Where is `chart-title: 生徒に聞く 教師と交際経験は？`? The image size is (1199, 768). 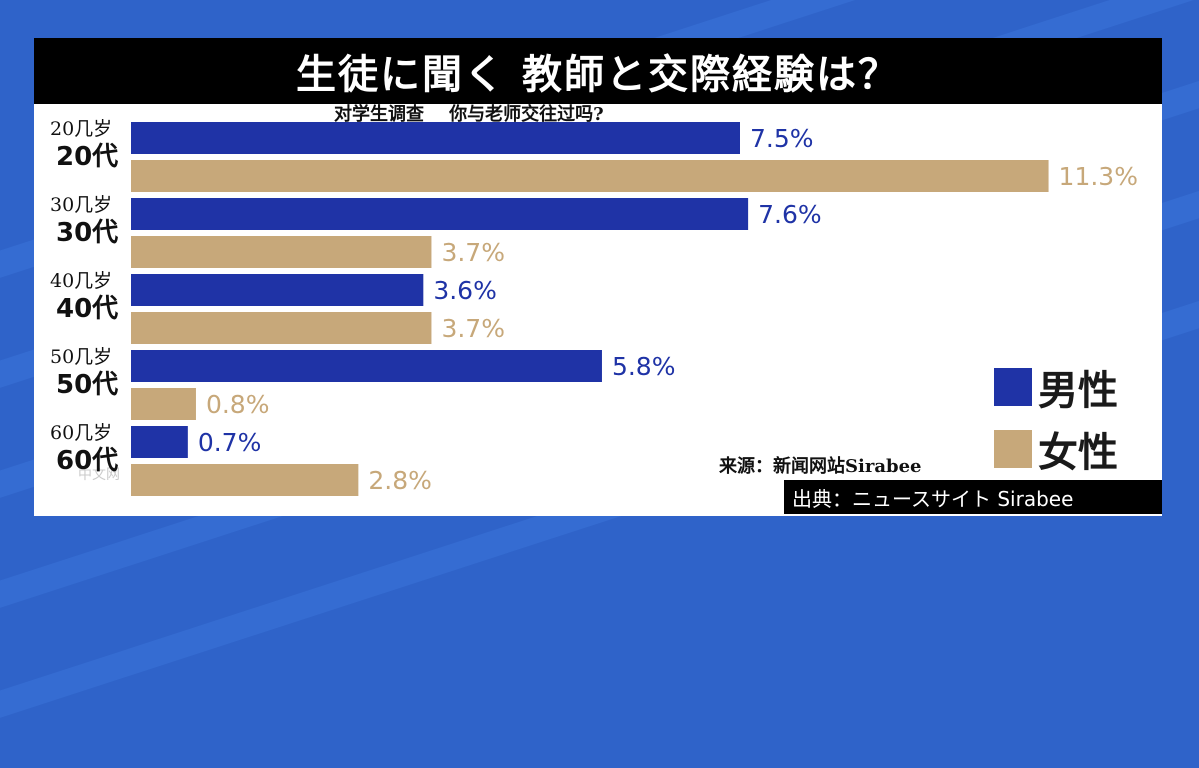
chart-title: 生徒に聞く 教師と交際経験は？ is located at coordinates (598, 75).